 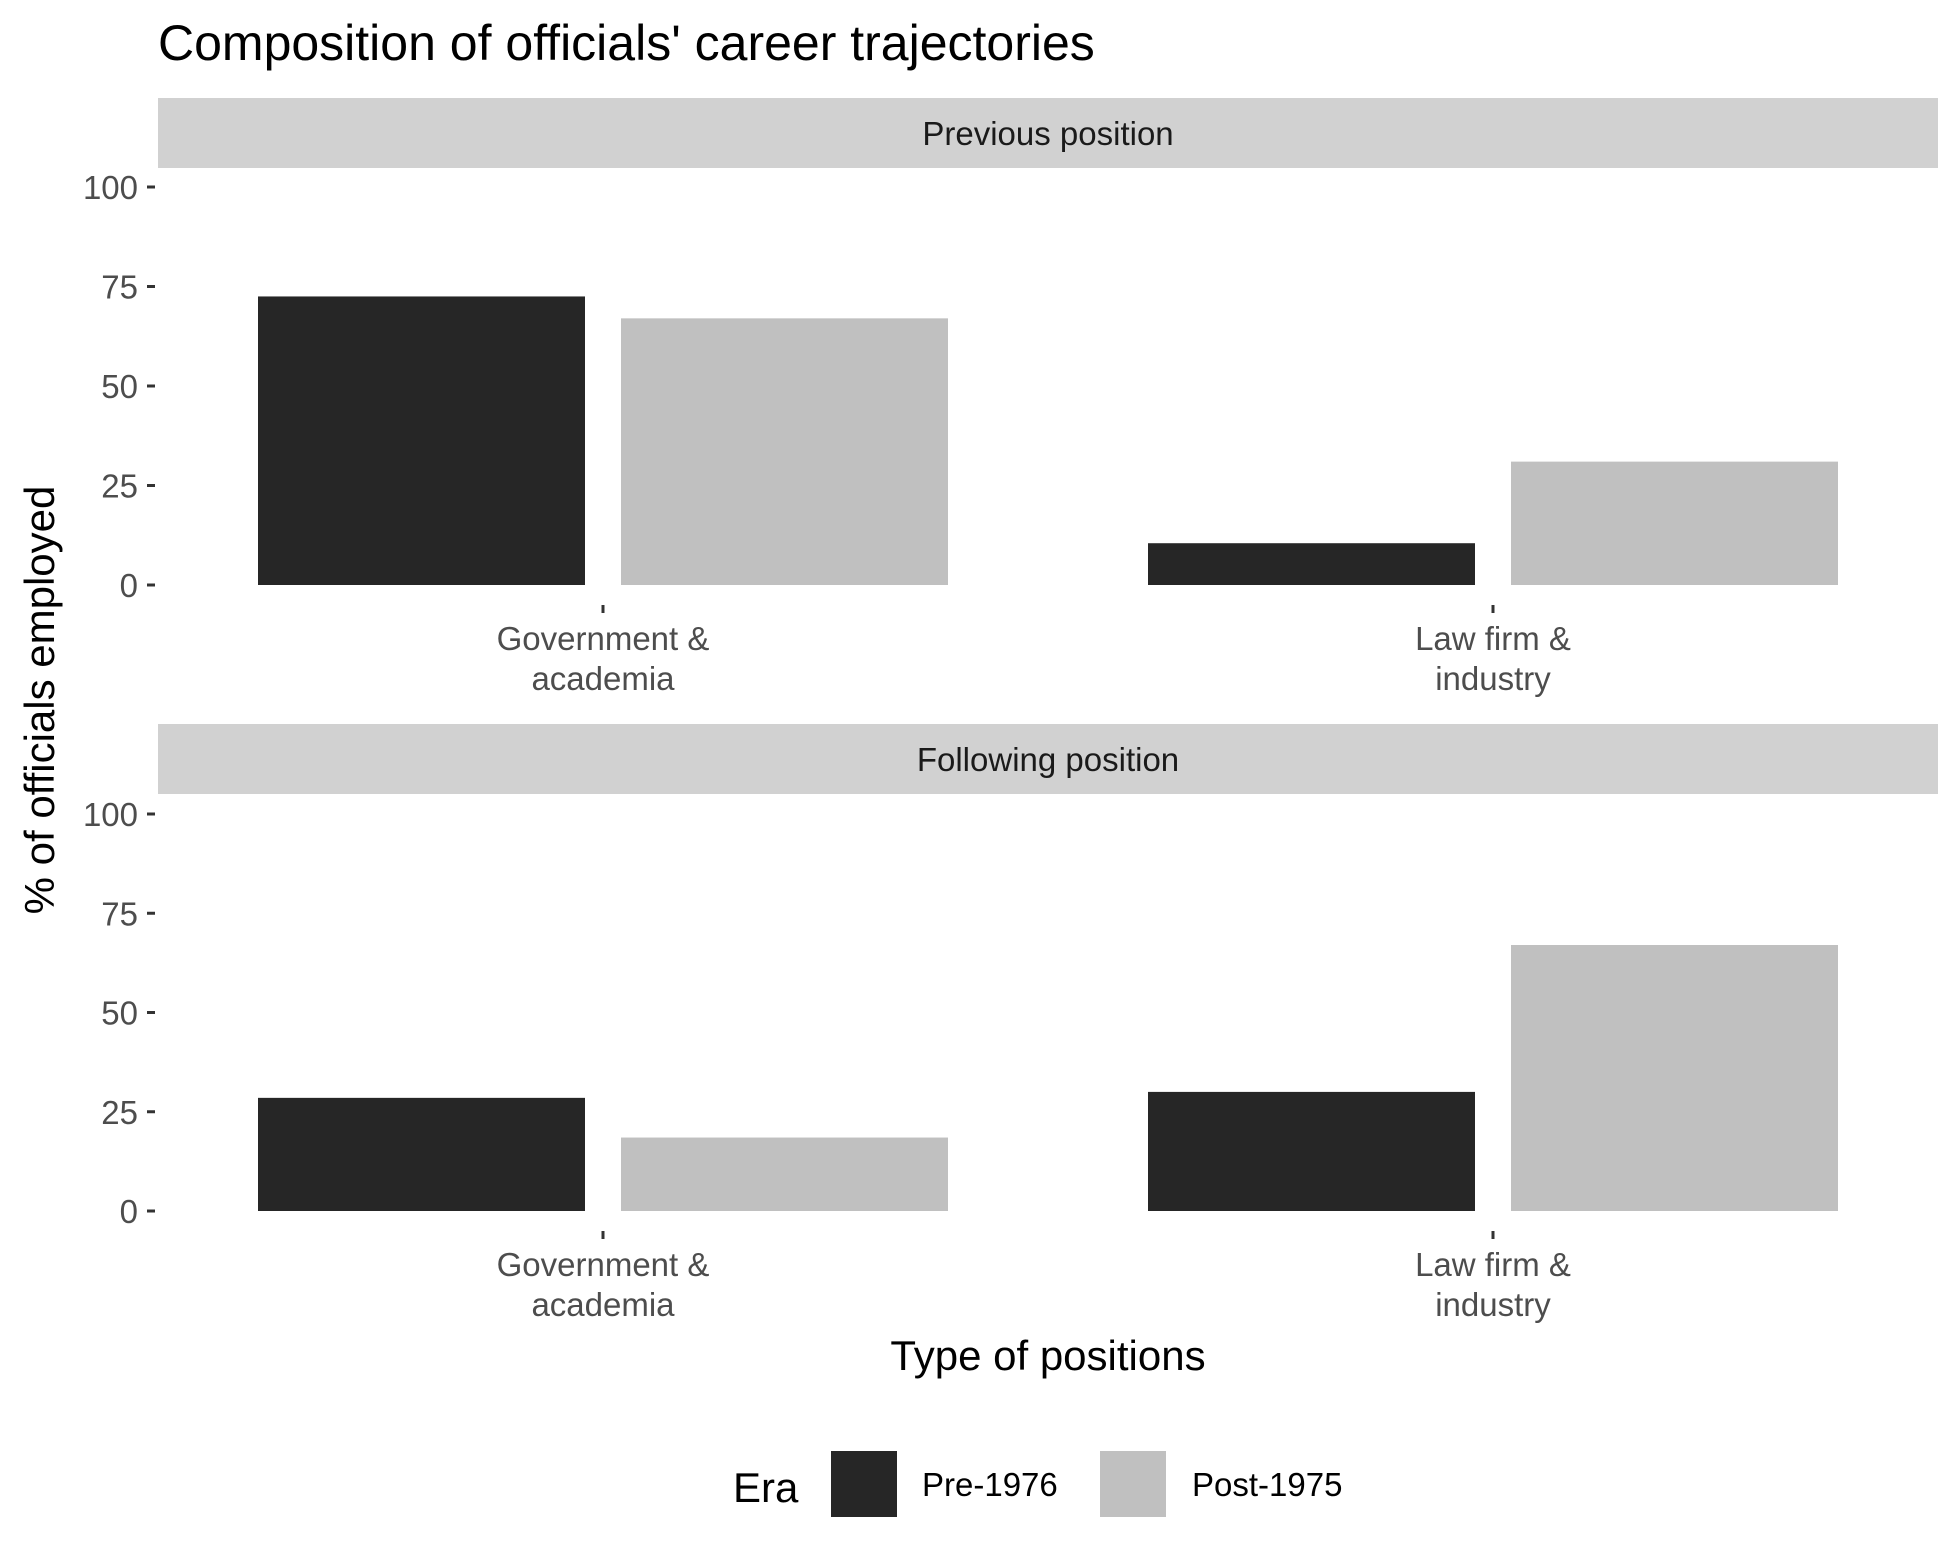 What do you see at coordinates (1267, 1484) in the screenshot?
I see `legend-label-post-1975: Post-1975` at bounding box center [1267, 1484].